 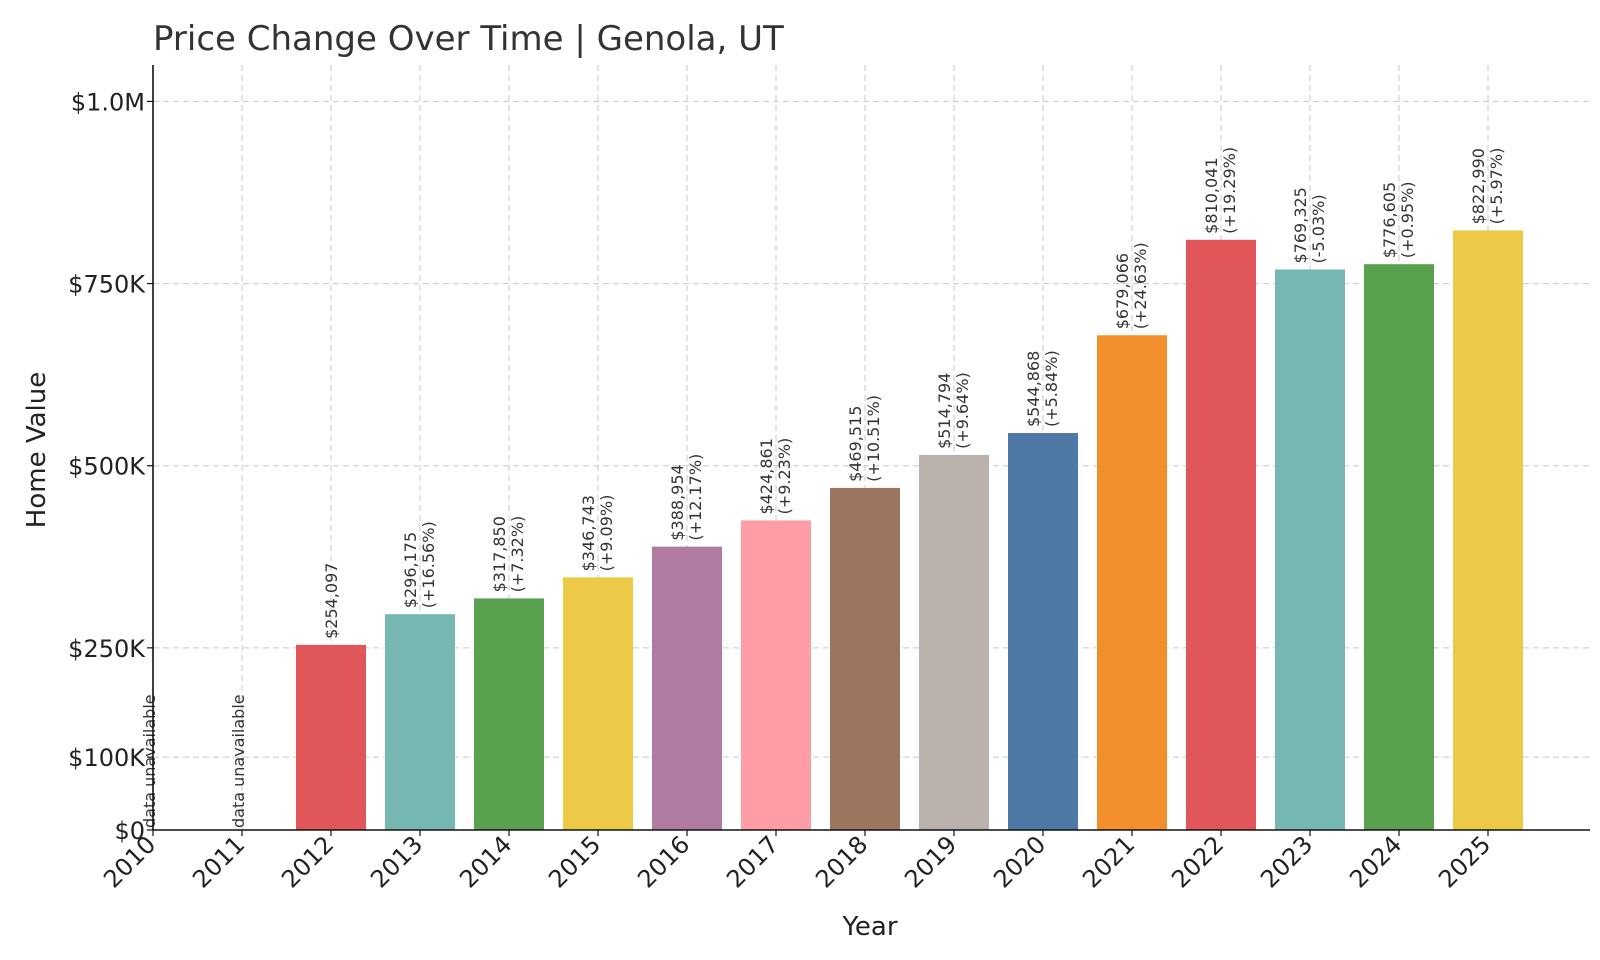 I want to click on bar-2013, so click(x=420, y=722).